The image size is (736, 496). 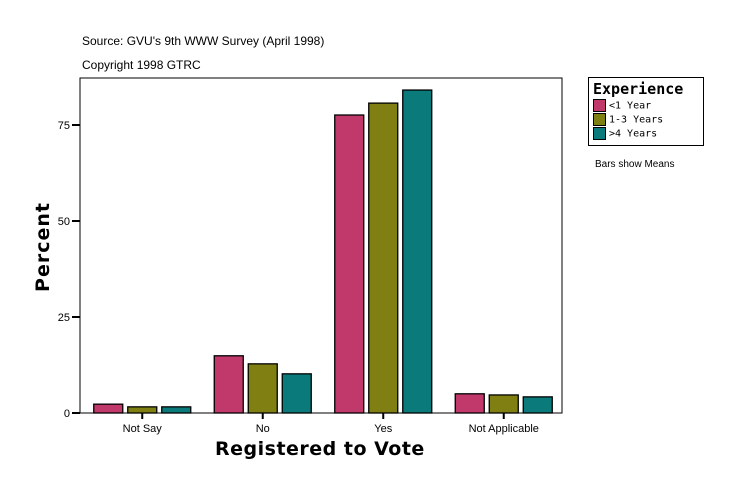 What do you see at coordinates (636, 120) in the screenshot?
I see `legend-label: 1-3 Years` at bounding box center [636, 120].